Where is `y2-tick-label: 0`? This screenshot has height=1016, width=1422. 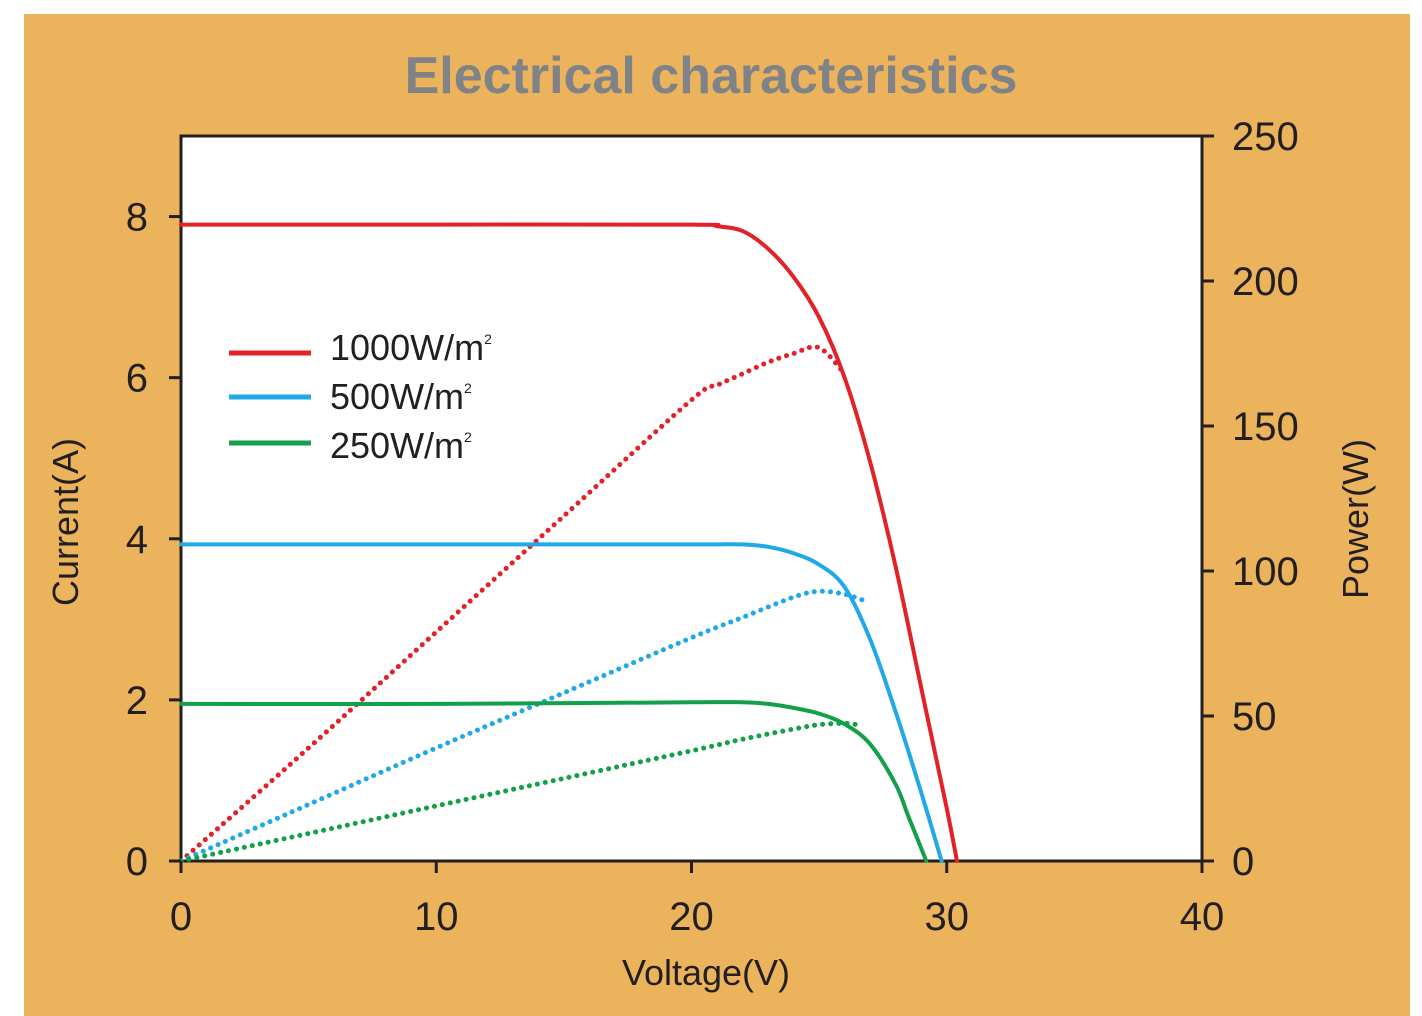 y2-tick-label: 0 is located at coordinates (1243, 862).